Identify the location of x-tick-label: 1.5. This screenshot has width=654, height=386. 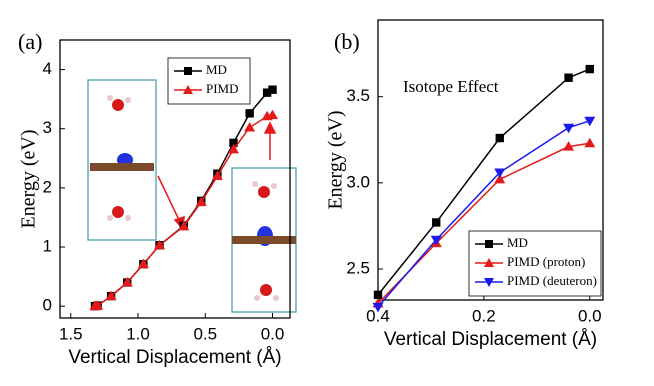
(71, 333).